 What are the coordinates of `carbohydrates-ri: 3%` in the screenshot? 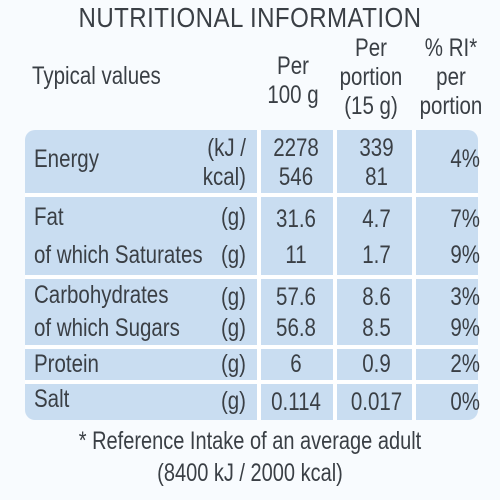 It's located at (465, 297).